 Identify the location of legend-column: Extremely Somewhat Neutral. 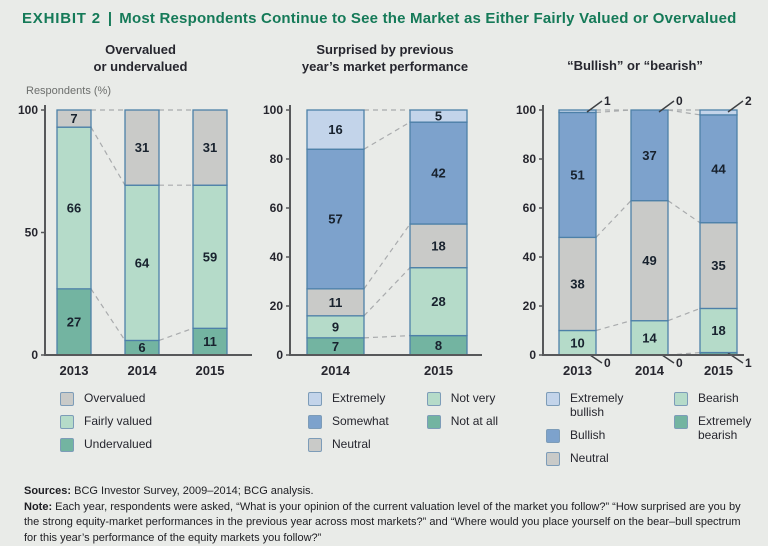
(348, 421).